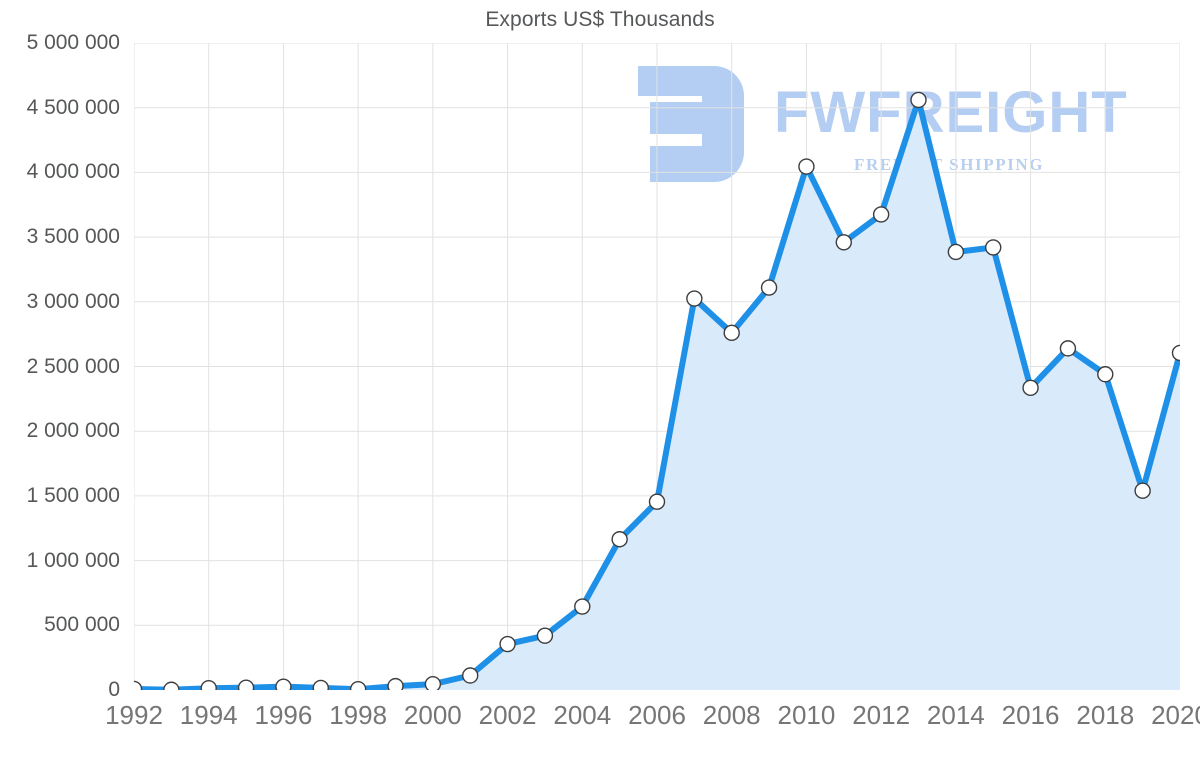  I want to click on x-axis-tick-label: 2008, so click(731, 715).